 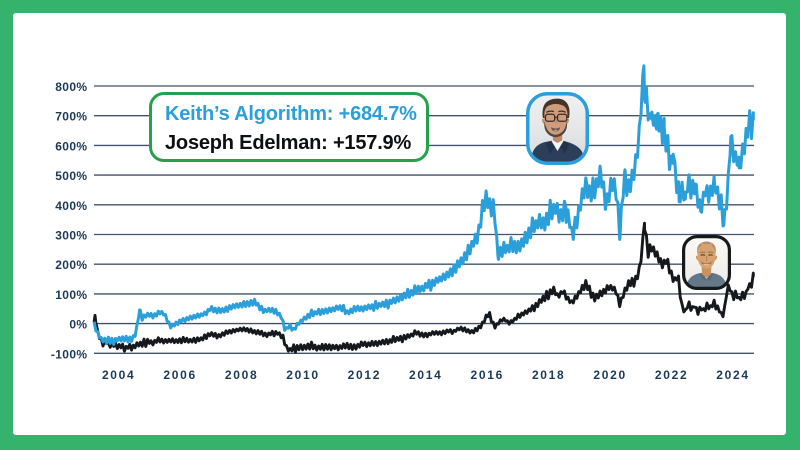 I want to click on svg-text: -100%, so click(x=69, y=354).